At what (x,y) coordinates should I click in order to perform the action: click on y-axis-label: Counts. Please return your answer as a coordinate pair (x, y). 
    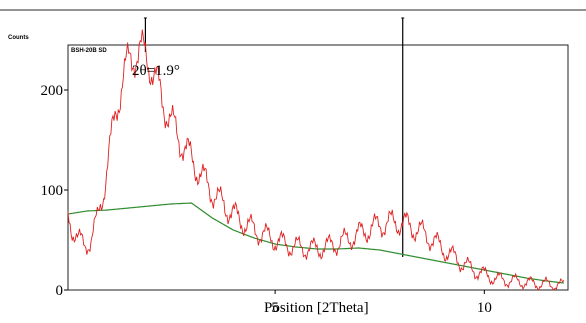
    Looking at the image, I should click on (18, 38).